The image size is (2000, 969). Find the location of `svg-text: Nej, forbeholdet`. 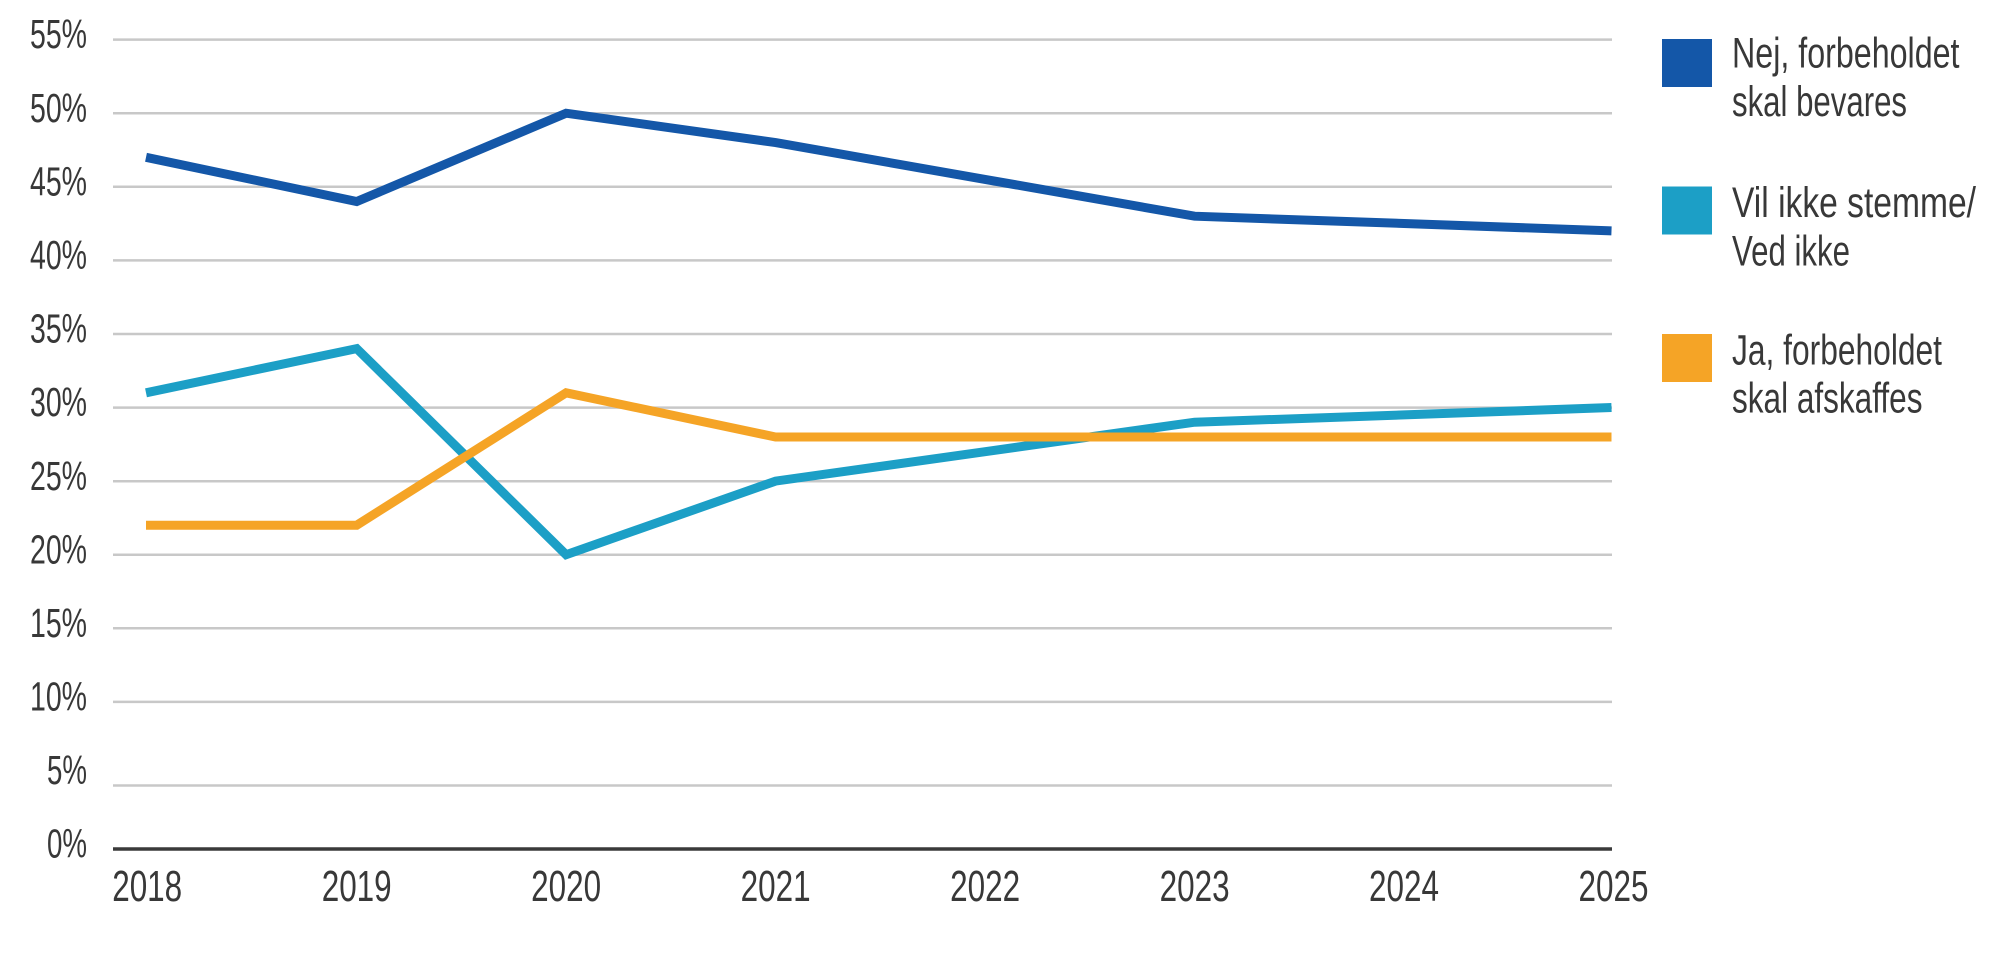

svg-text: Nej, forbeholdet is located at coordinates (1846, 54).